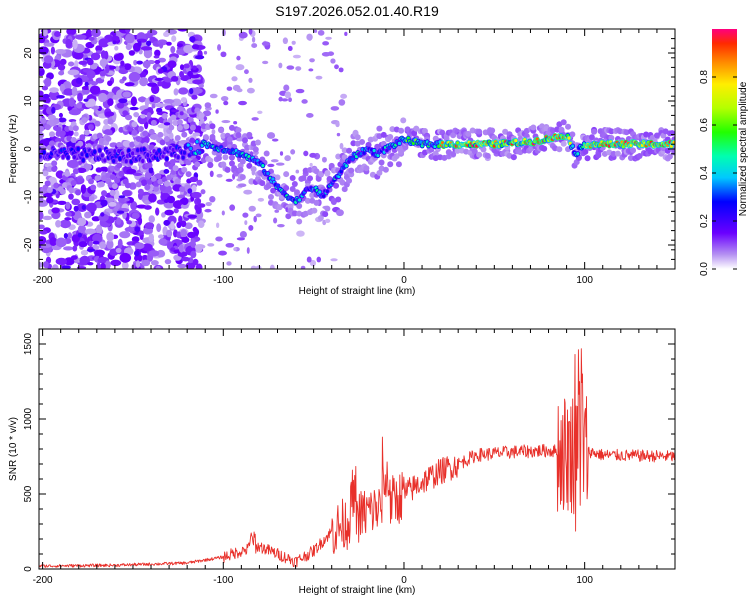 This screenshot has width=750, height=600. I want to click on snr-x-label: Height of straight line (km), so click(357, 590).